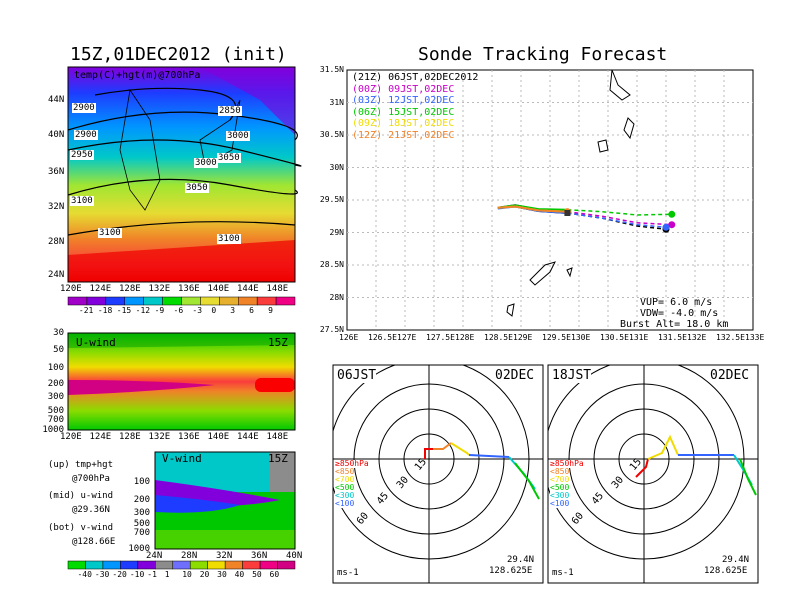 Image resolution: width=792 pixels, height=612 pixels. What do you see at coordinates (294, 556) in the screenshot?
I see `vwind-lat-tick: 40N` at bounding box center [294, 556].